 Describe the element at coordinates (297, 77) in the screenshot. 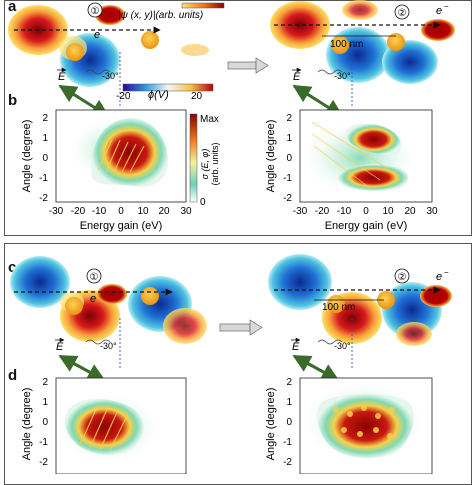

I see `field-label-right: E` at that location.